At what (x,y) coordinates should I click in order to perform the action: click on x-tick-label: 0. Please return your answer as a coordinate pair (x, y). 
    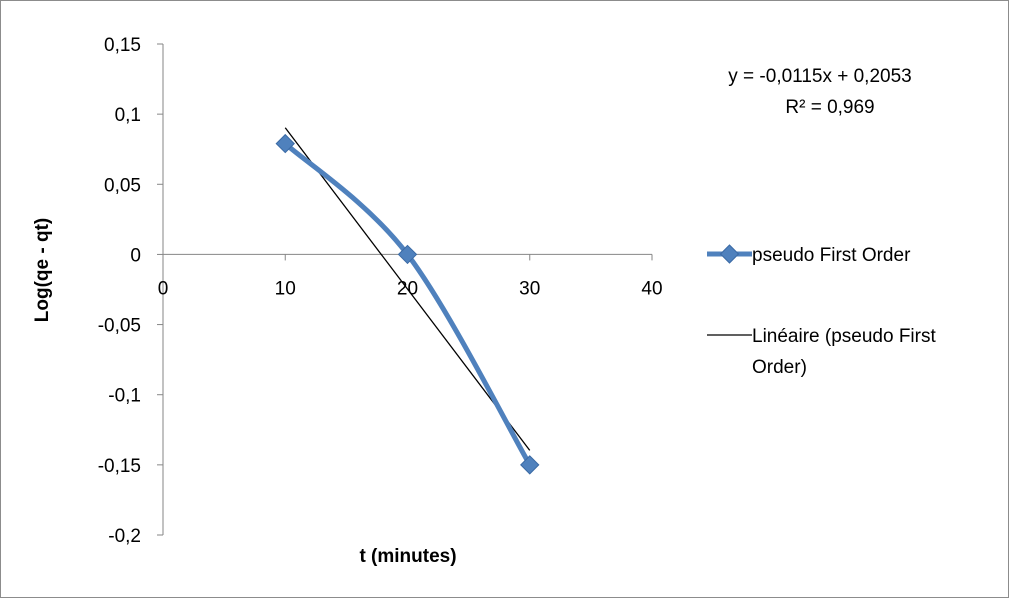
    Looking at the image, I should click on (163, 288).